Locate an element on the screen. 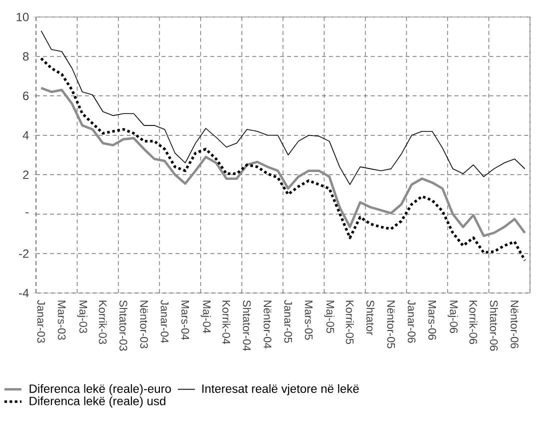  x-tick-label: Korrik-05 is located at coordinates (350, 322).